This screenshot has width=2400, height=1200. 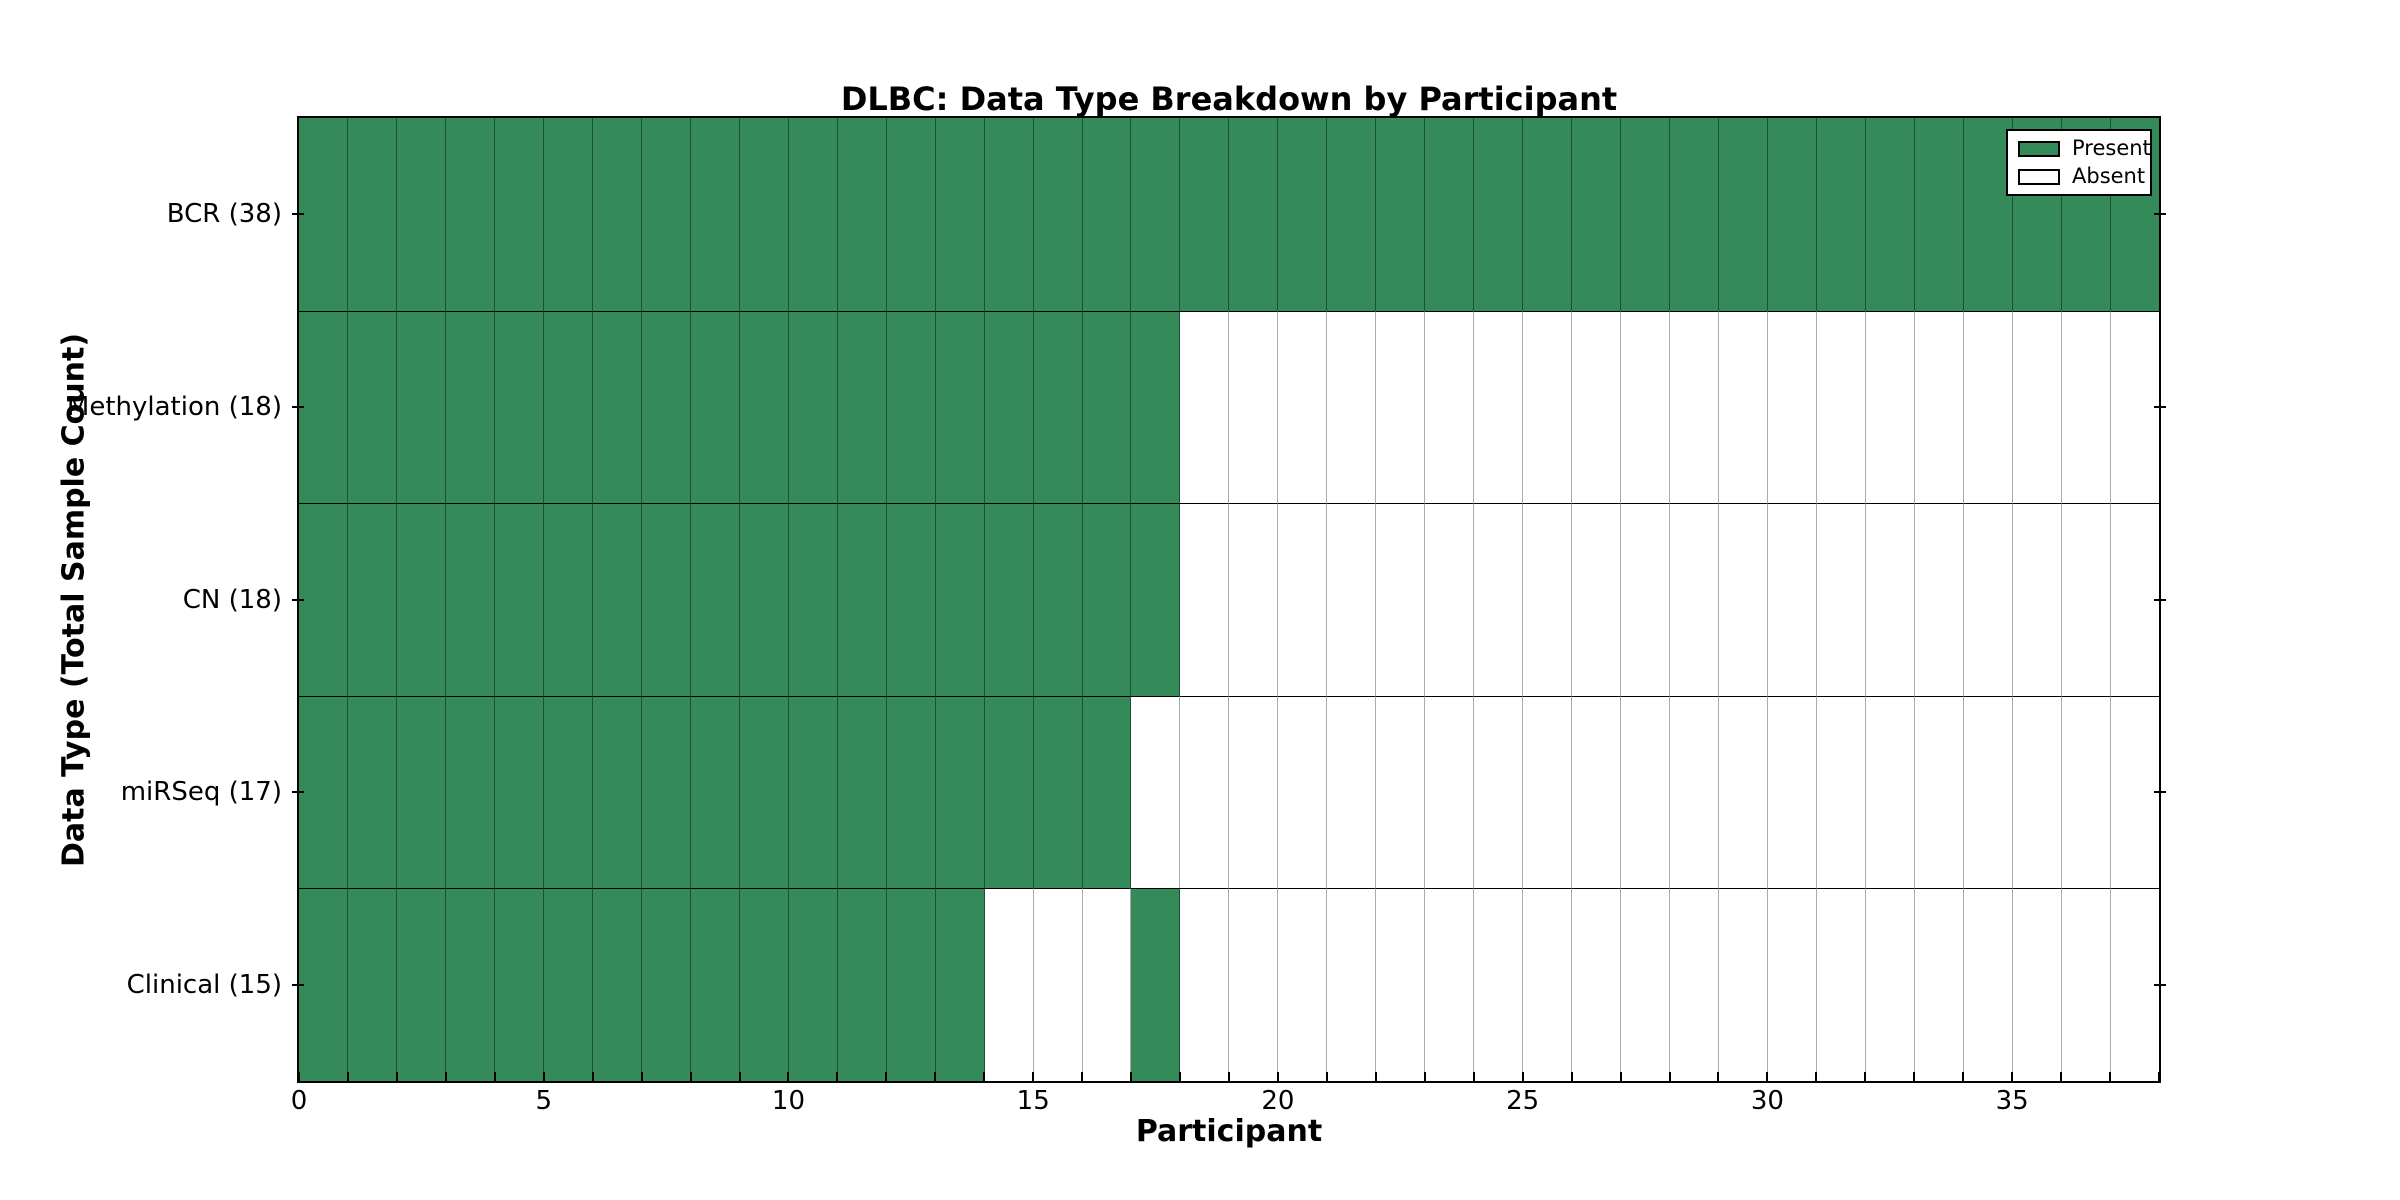 What do you see at coordinates (174, 406) in the screenshot?
I see `y-tick-label-methylation: Methylation (18)` at bounding box center [174, 406].